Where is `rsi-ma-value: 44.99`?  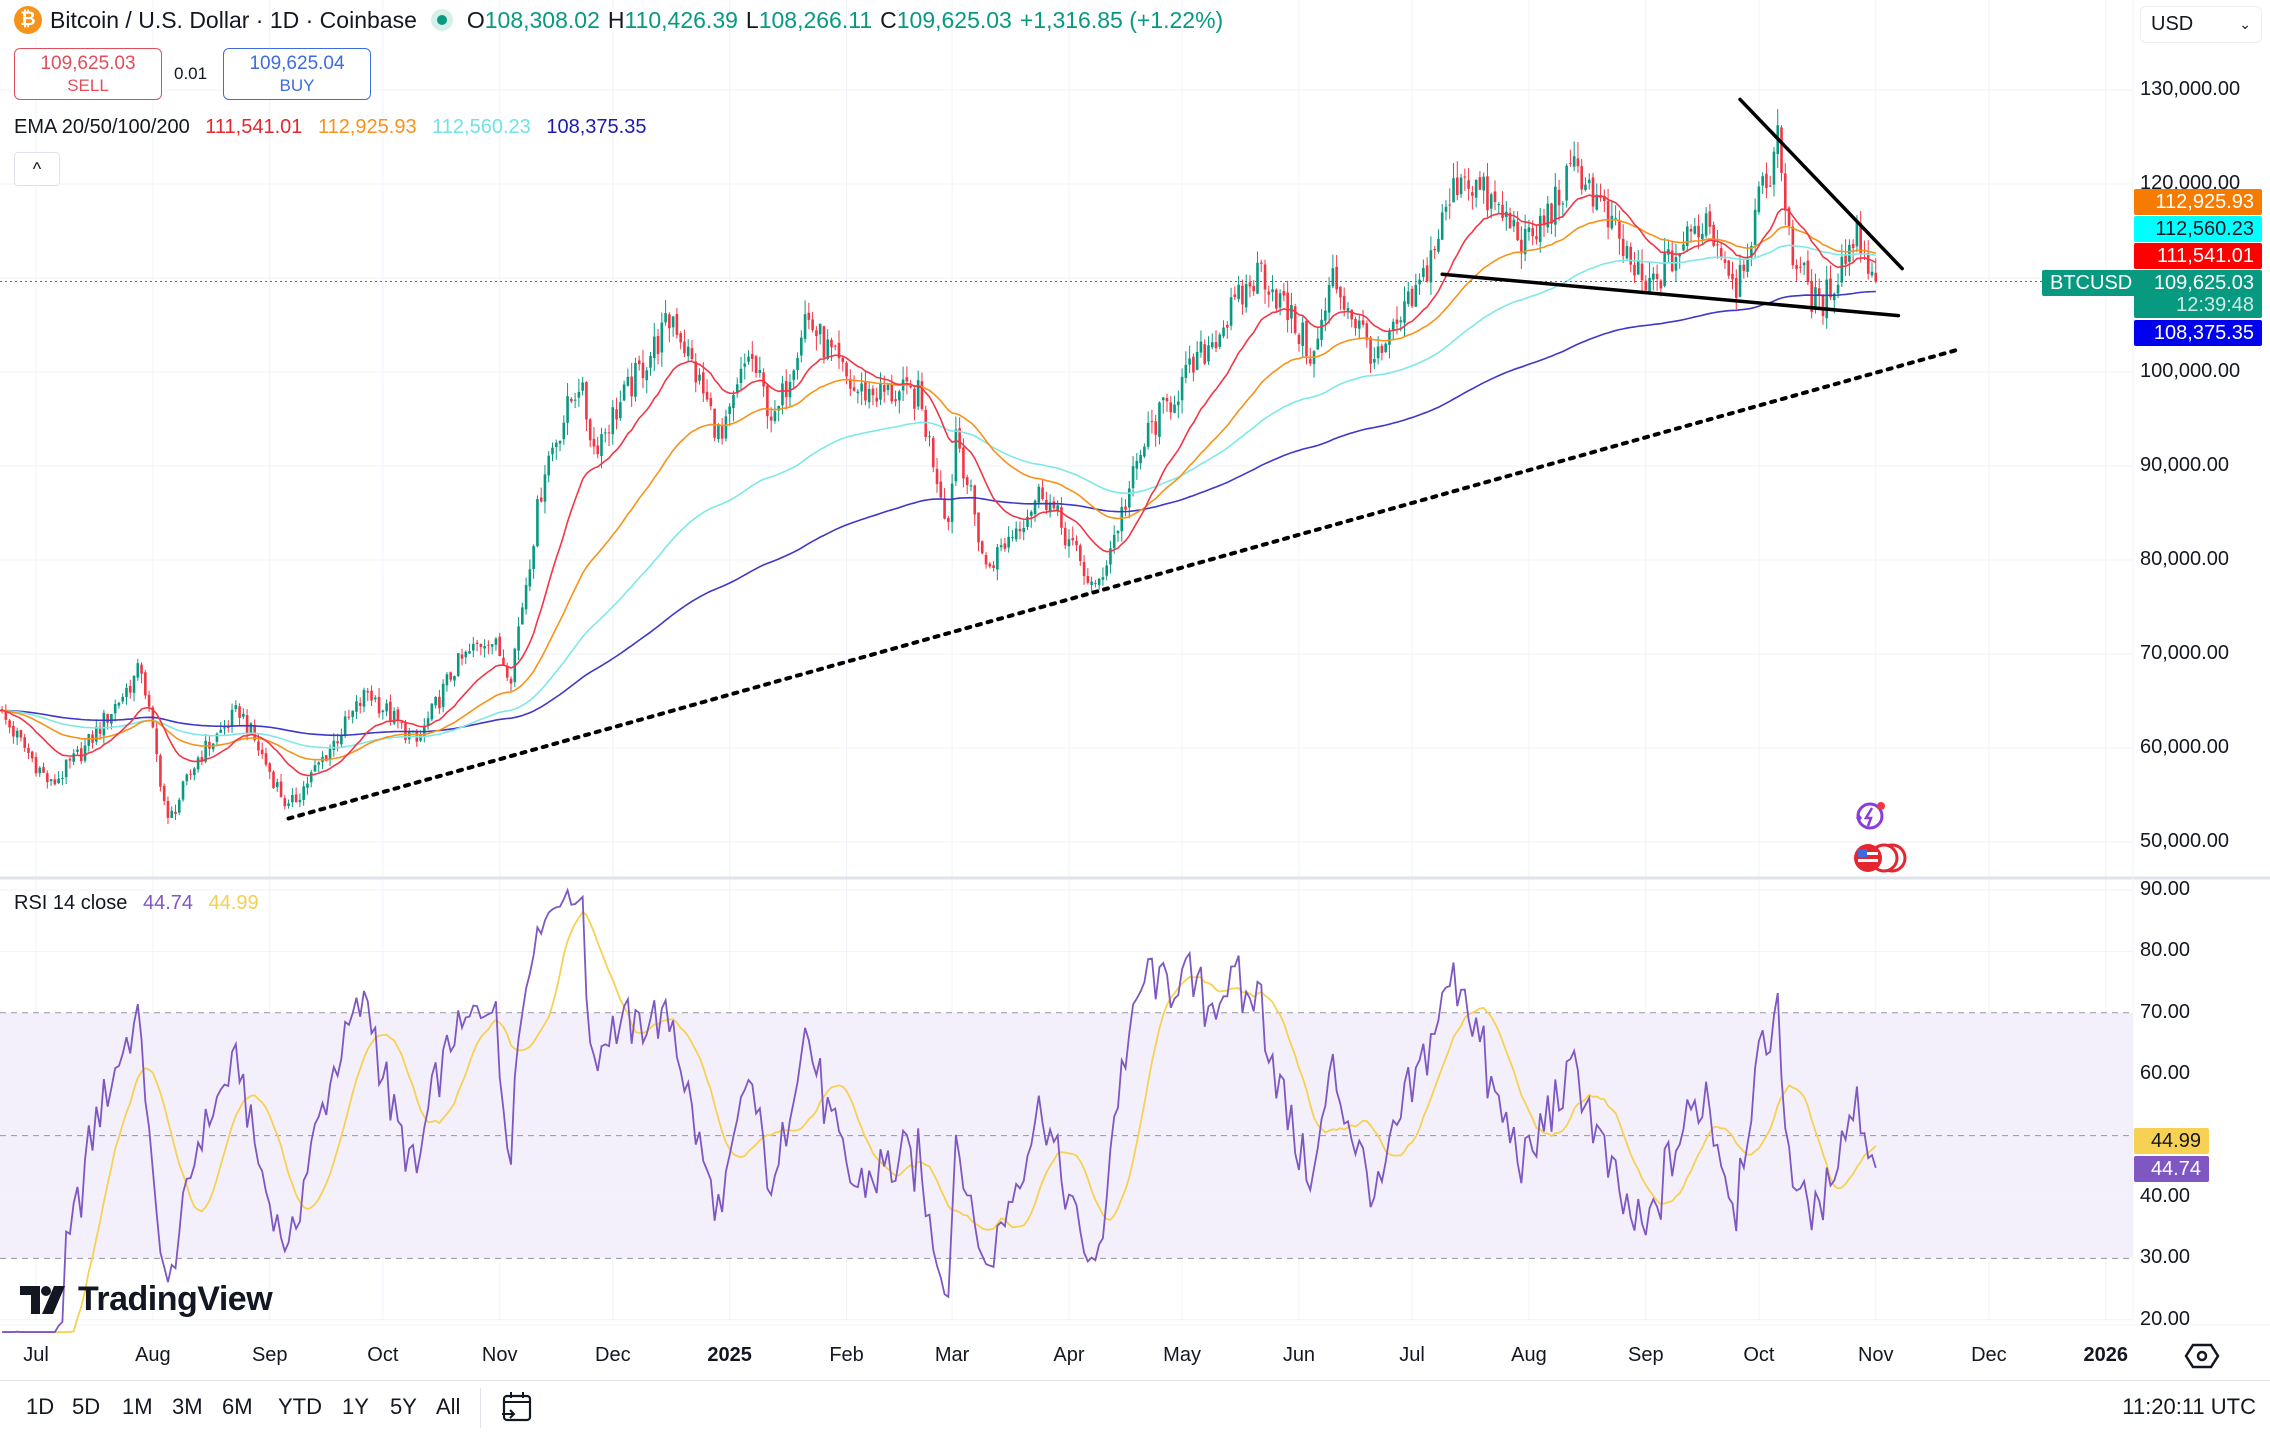 rsi-ma-value: 44.99 is located at coordinates (233, 903).